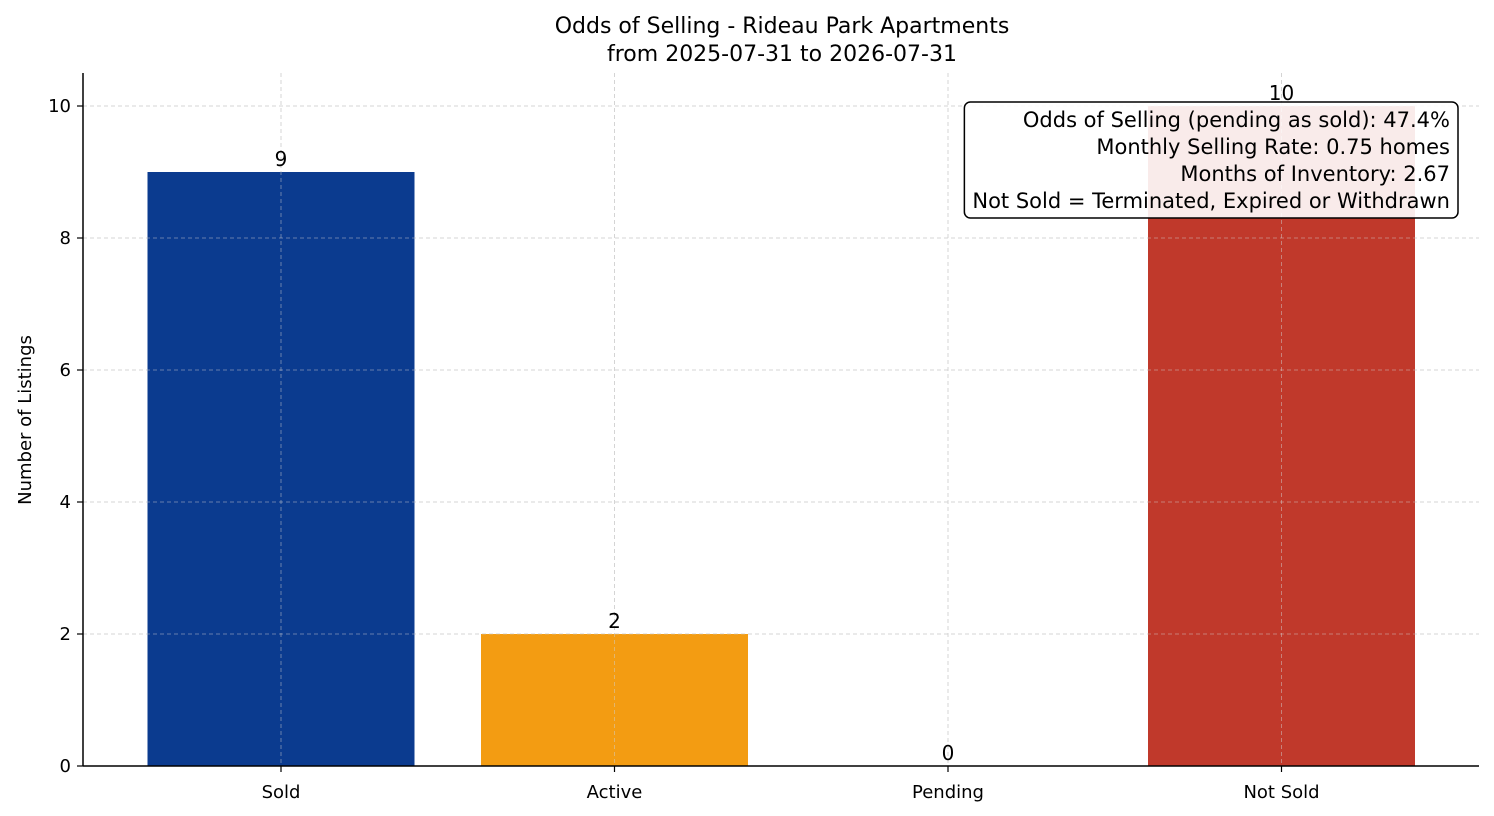  I want to click on bar-value-label: 9, so click(281, 159).